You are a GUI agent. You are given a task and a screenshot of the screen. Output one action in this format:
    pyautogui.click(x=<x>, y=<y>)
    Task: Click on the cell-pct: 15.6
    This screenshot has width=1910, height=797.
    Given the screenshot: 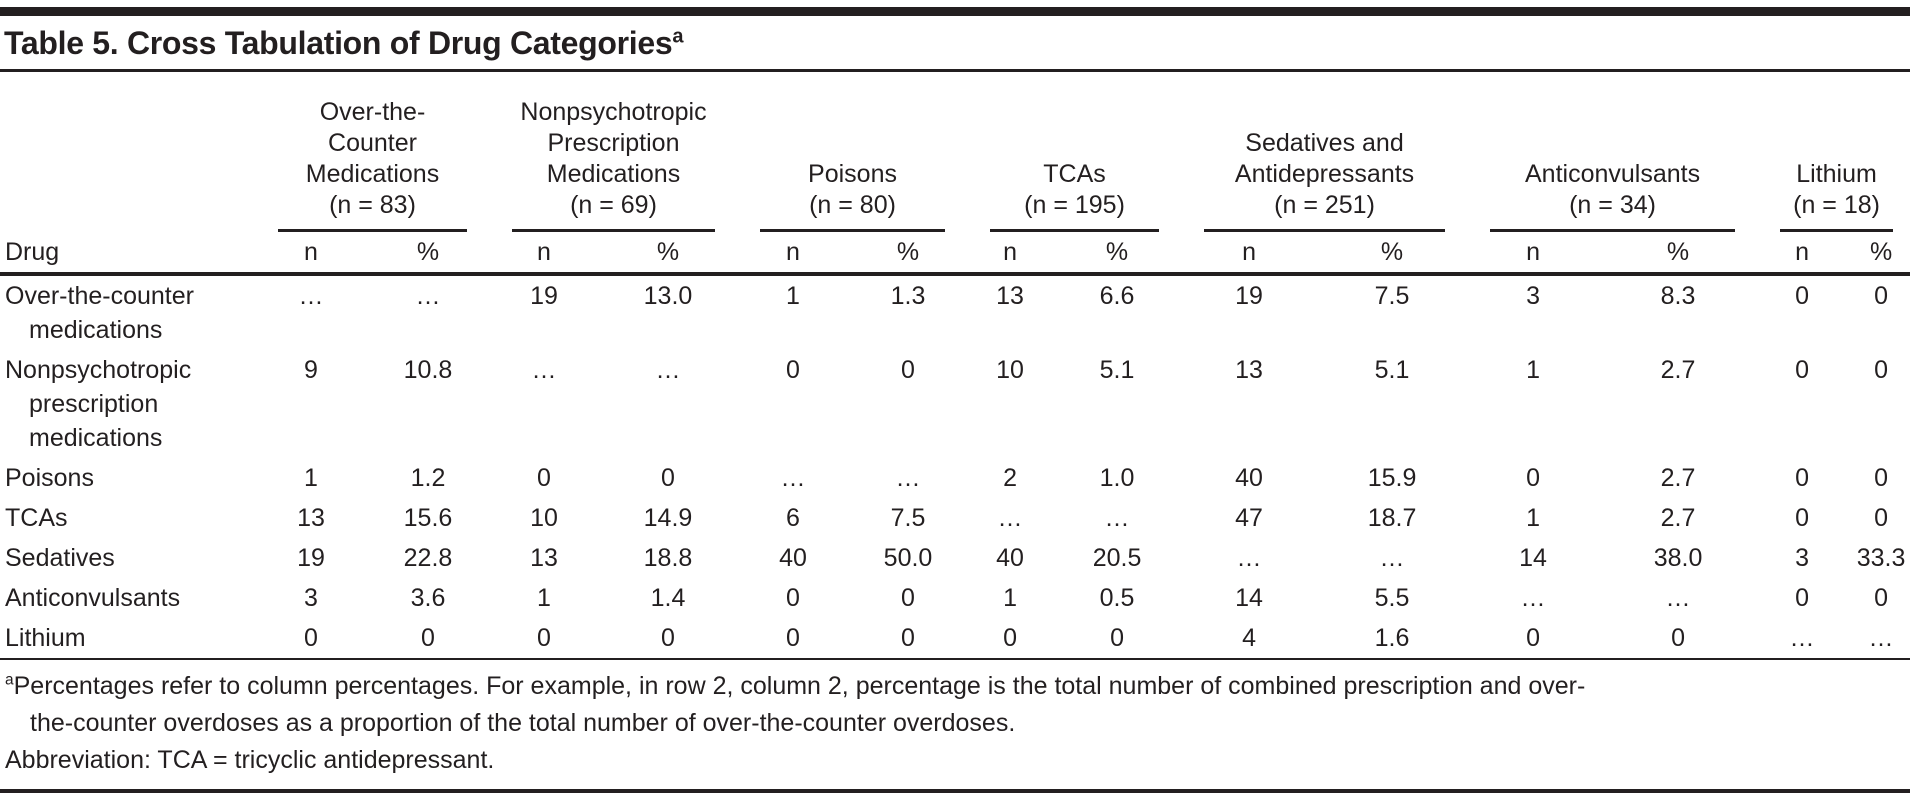 What is the action you would take?
    pyautogui.click(x=428, y=518)
    